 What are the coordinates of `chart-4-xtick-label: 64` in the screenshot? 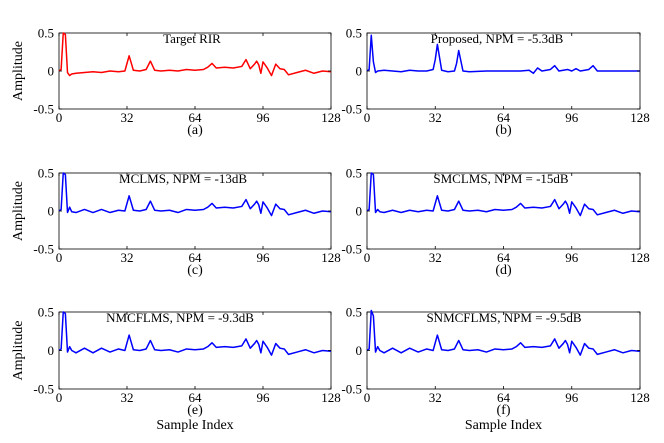 It's located at (504, 257).